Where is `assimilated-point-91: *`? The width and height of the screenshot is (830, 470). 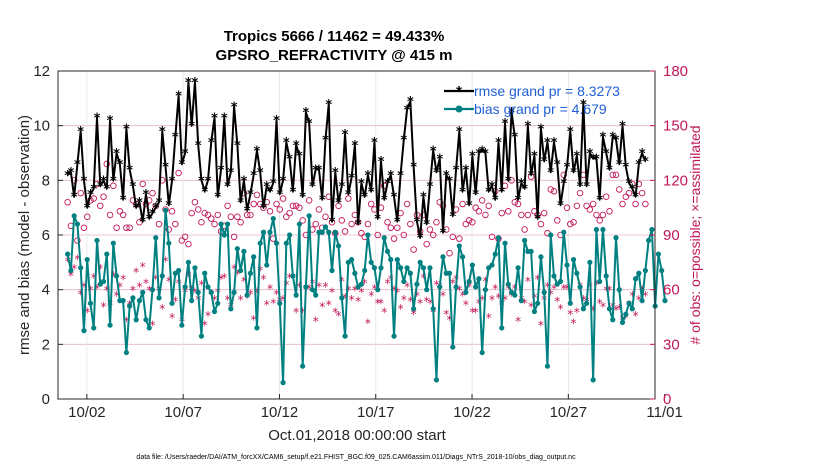 assimilated-point-91: * is located at coordinates (365, 283).